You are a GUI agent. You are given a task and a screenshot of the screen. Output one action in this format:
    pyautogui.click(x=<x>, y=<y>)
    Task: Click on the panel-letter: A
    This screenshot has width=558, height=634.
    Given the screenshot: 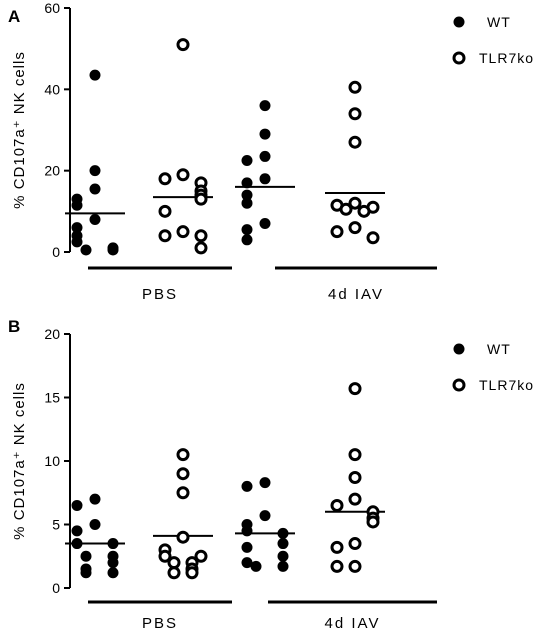 What is the action you would take?
    pyautogui.click(x=14, y=16)
    